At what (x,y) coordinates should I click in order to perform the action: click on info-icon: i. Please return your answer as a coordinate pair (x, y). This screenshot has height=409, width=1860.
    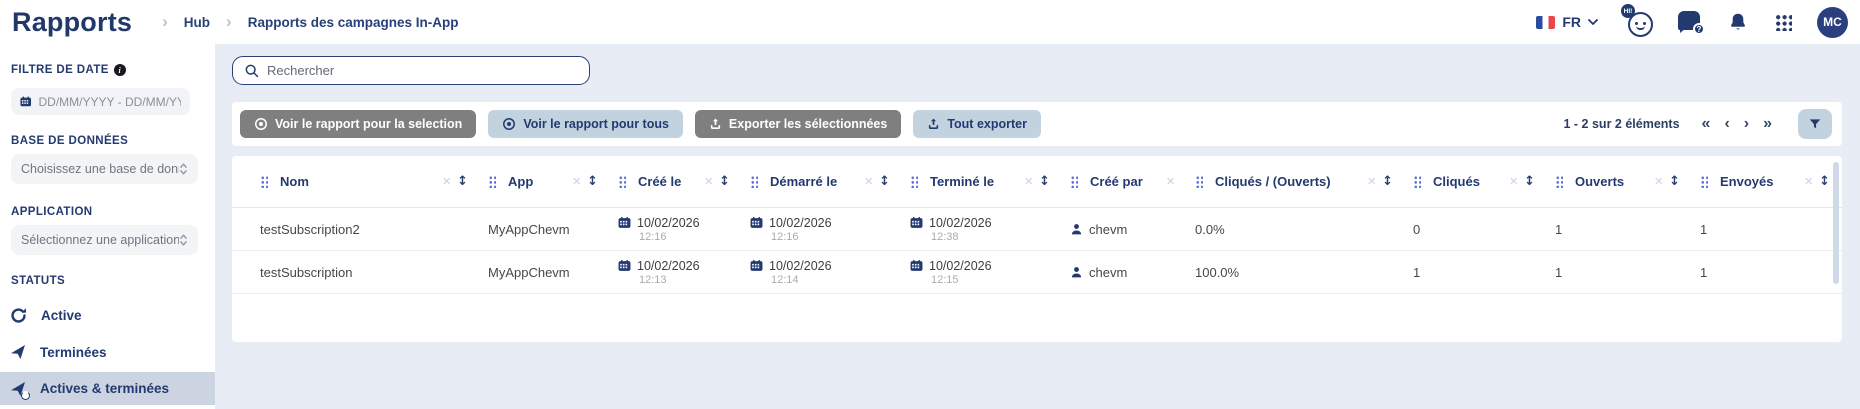
    Looking at the image, I should click on (119, 70).